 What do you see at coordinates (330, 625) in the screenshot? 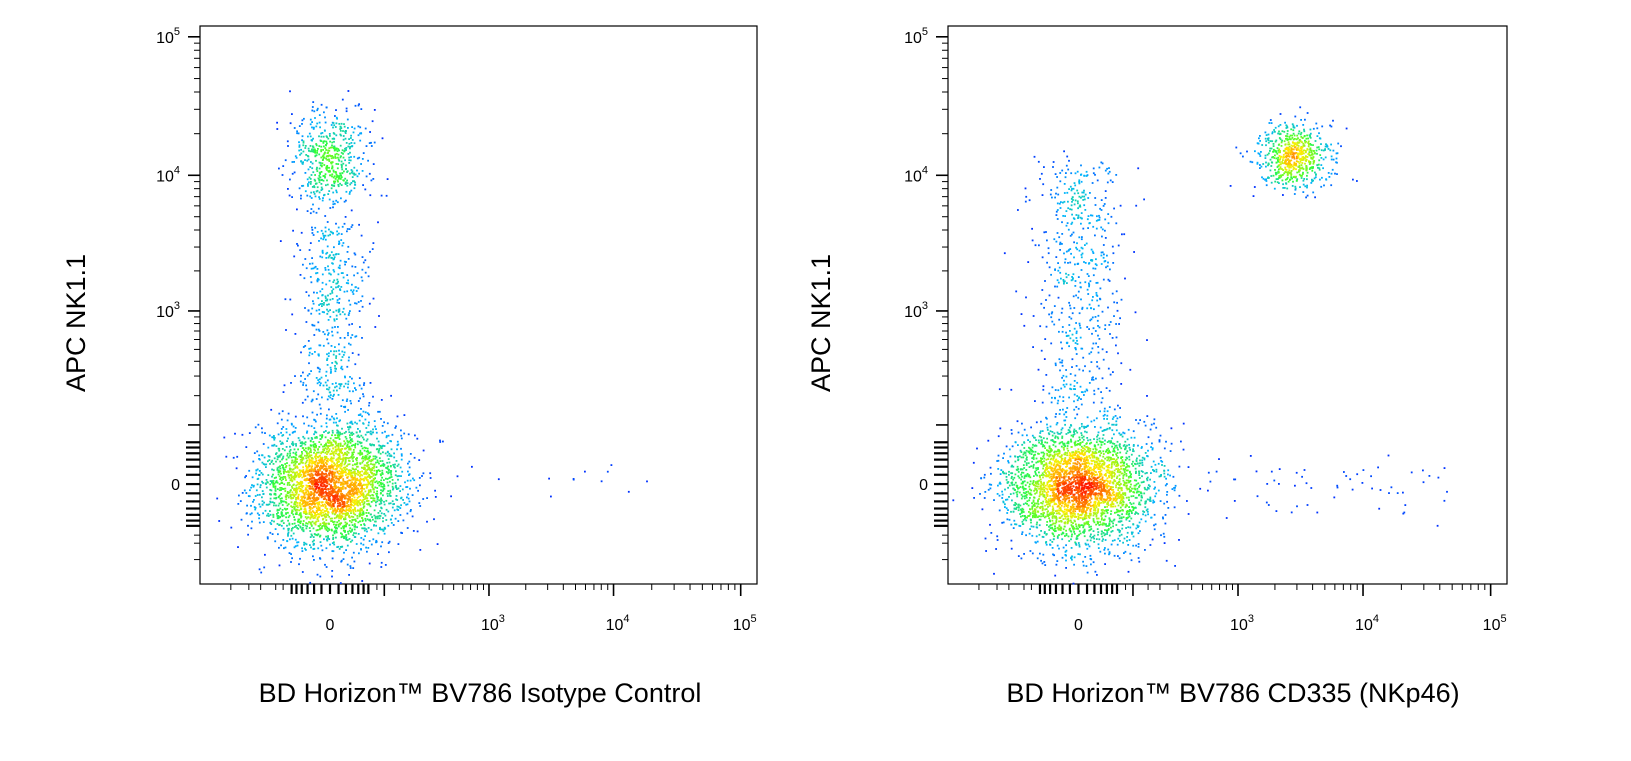
I see `x-tick-label: 0` at bounding box center [330, 625].